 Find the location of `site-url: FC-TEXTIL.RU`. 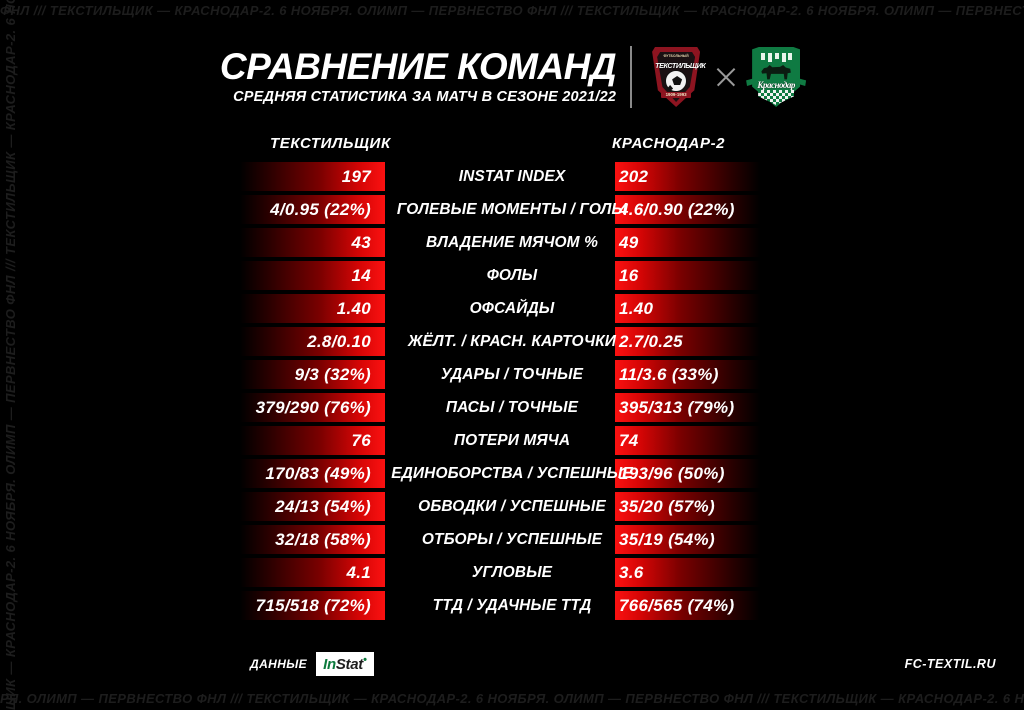

site-url: FC-TEXTIL.RU is located at coordinates (950, 664).